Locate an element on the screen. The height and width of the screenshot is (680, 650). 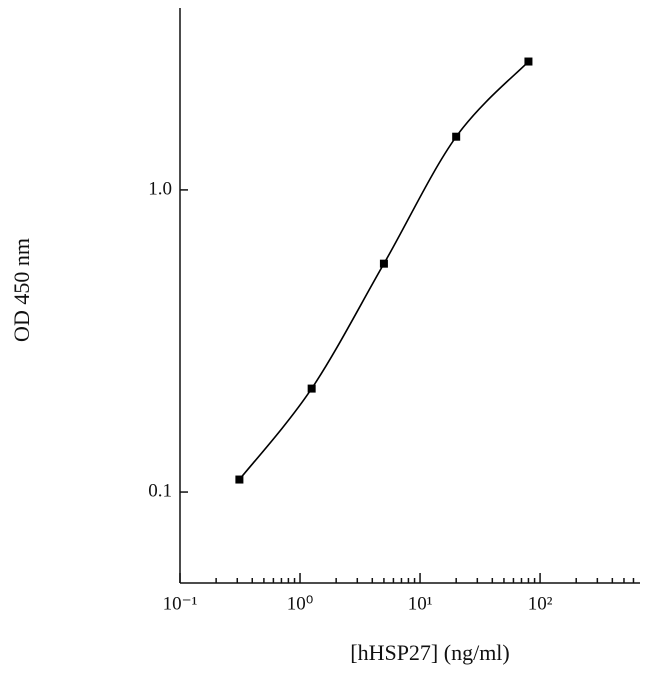
y-axis-title: OD 450 nm is located at coordinates (21, 290).